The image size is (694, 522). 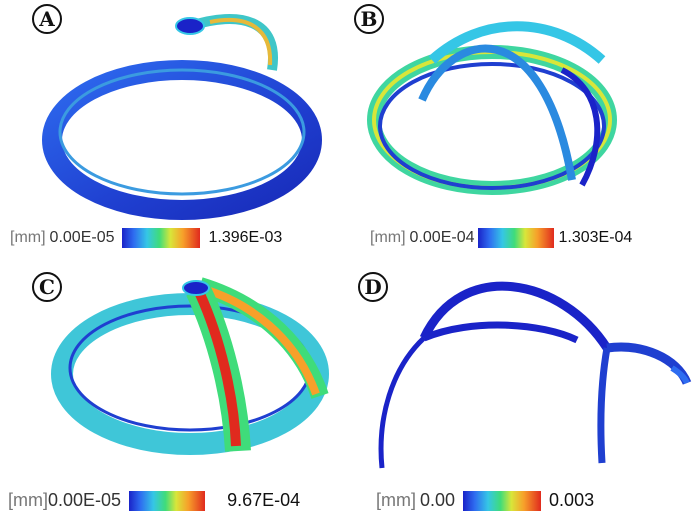 What do you see at coordinates (373, 287) in the screenshot?
I see `panel-label-d: D` at bounding box center [373, 287].